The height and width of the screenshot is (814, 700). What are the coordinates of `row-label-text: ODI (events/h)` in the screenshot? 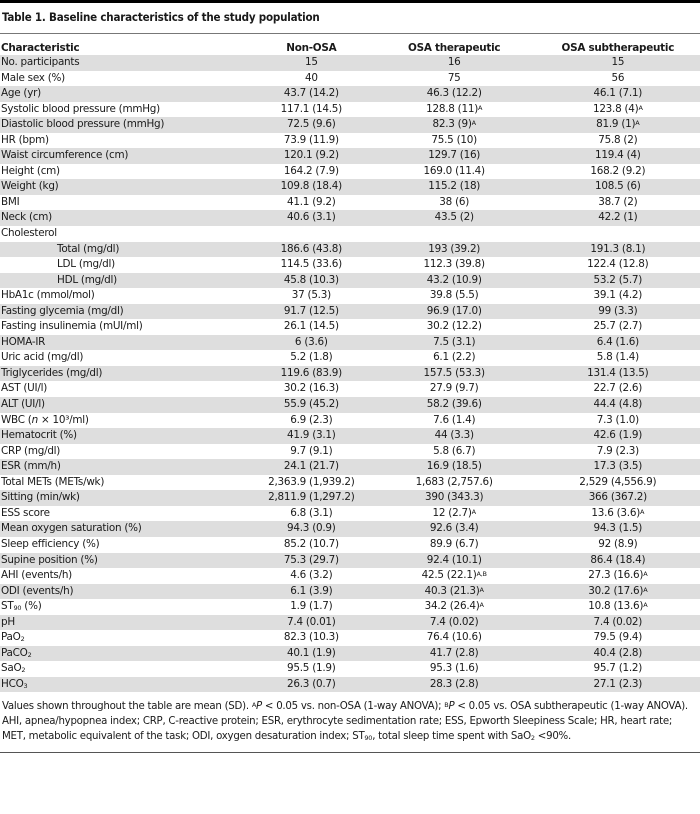 It's located at (37, 590).